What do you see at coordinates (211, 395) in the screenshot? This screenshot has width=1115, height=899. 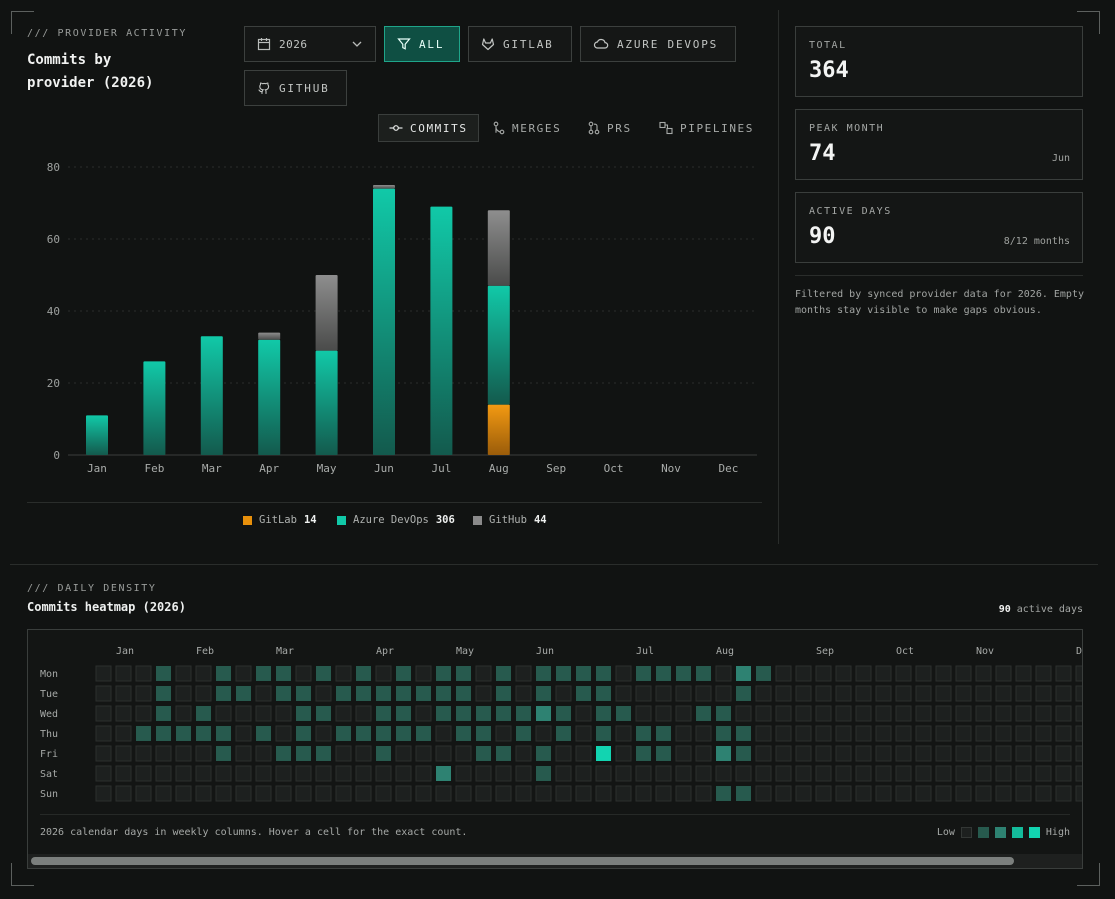 I see `bar-azure-devops-mar` at bounding box center [211, 395].